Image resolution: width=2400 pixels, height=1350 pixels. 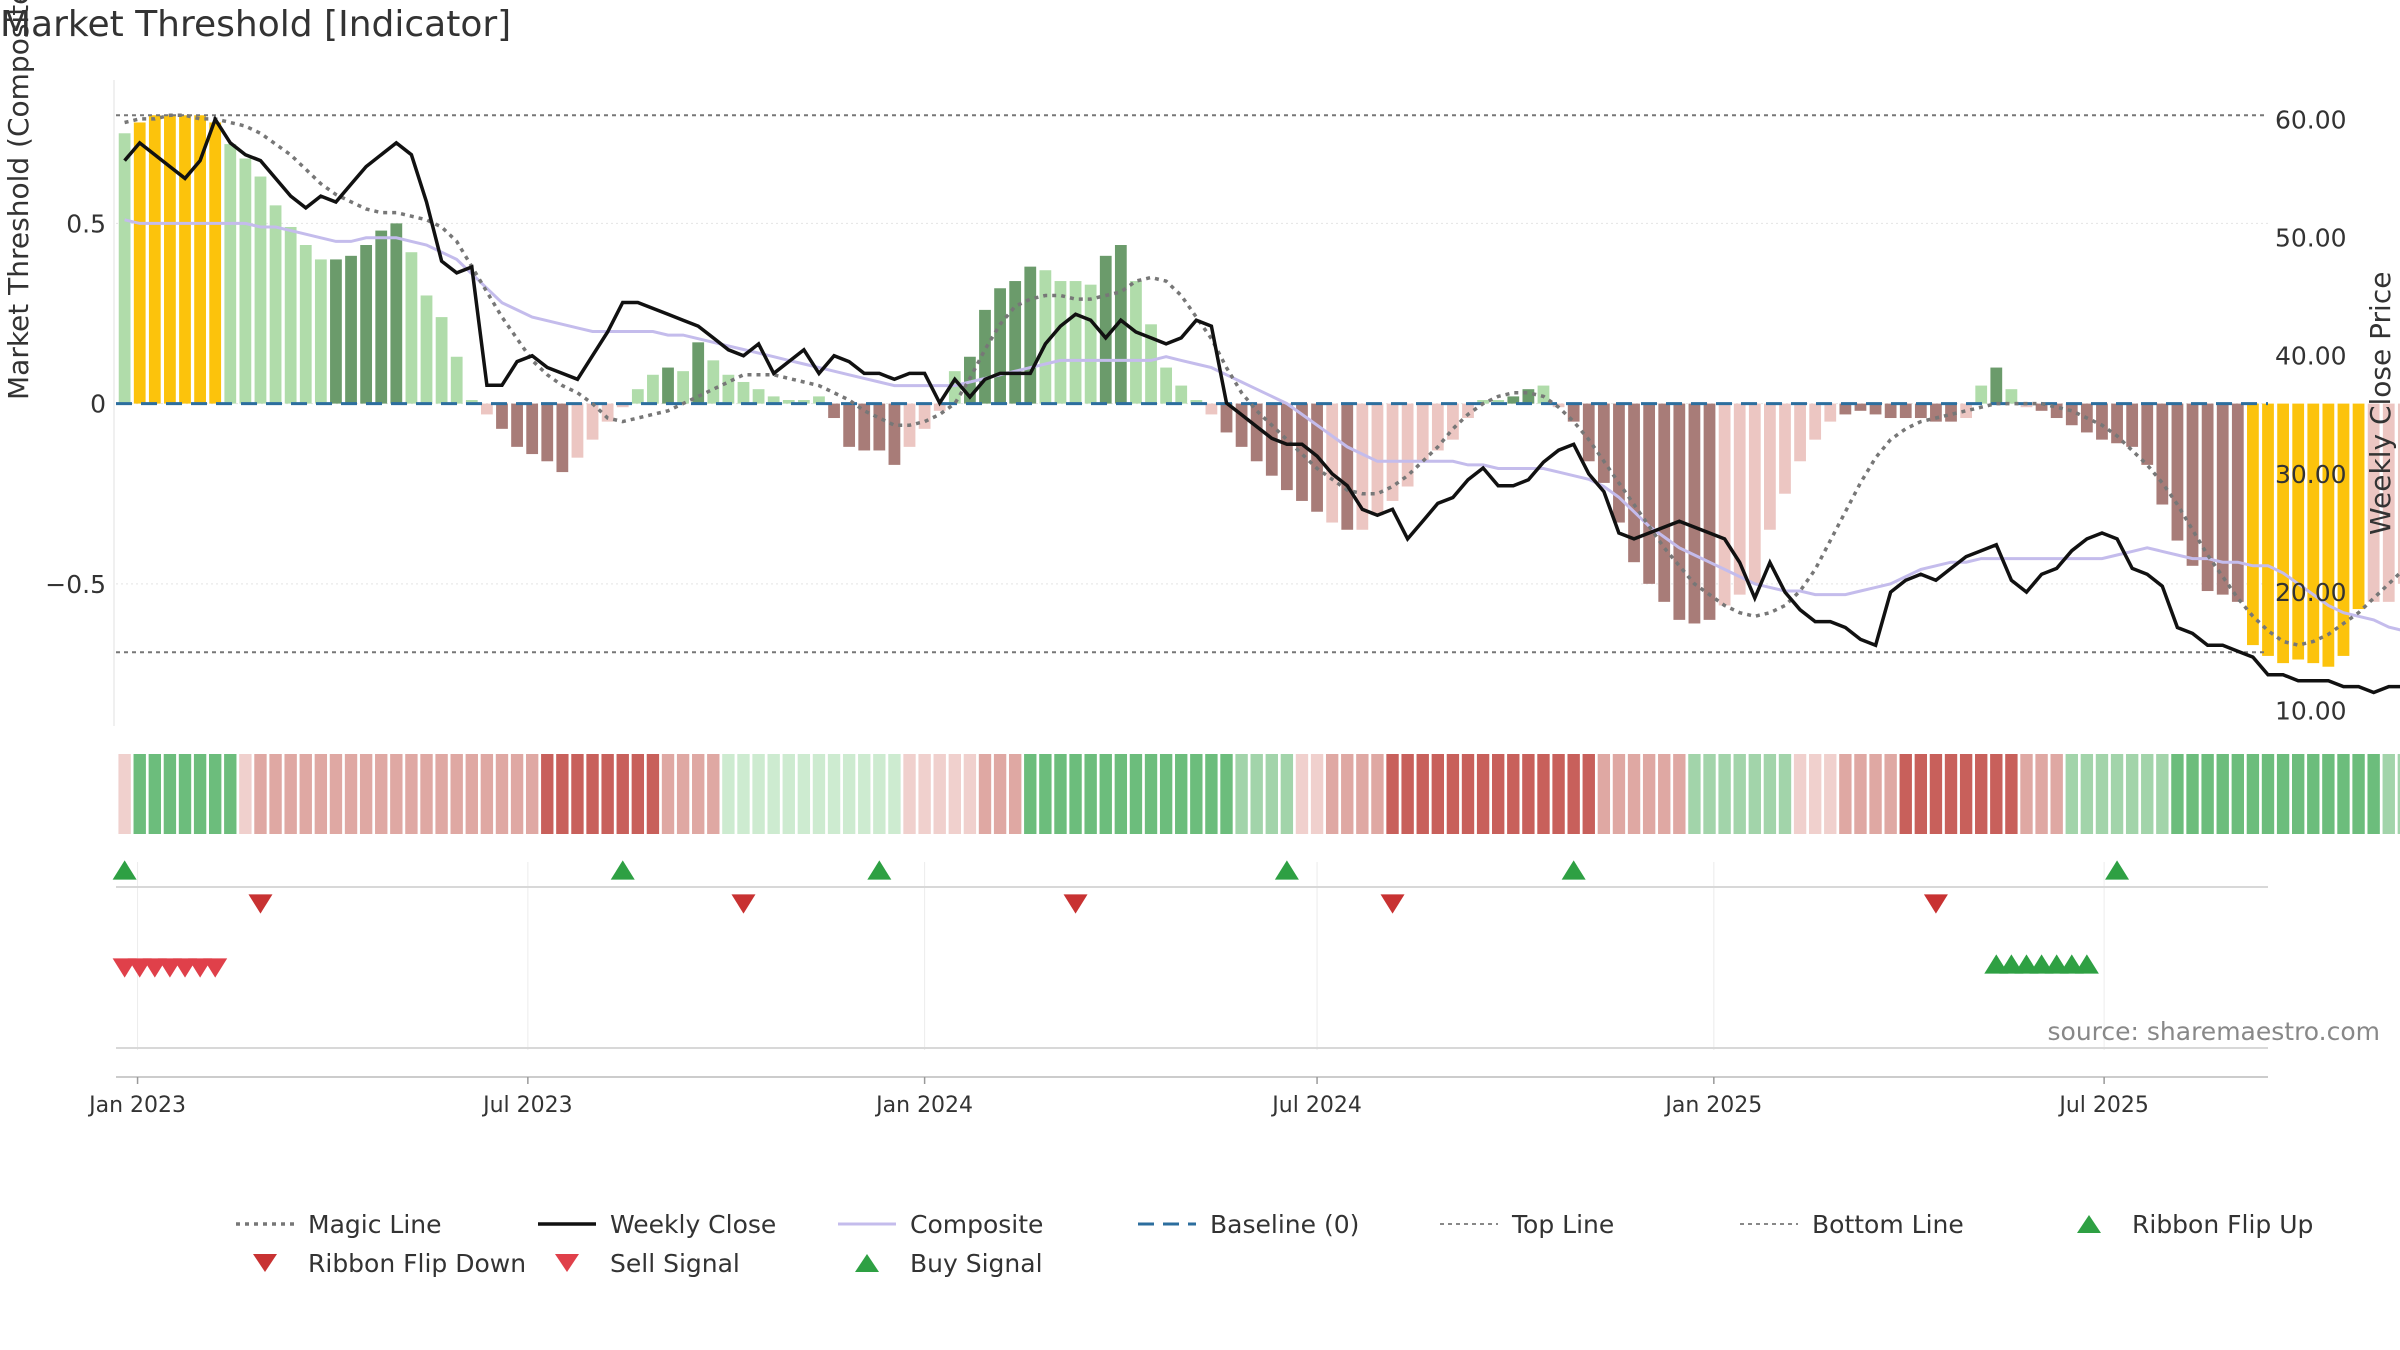 What do you see at coordinates (675, 1263) in the screenshot?
I see `legend-label: Sell Signal` at bounding box center [675, 1263].